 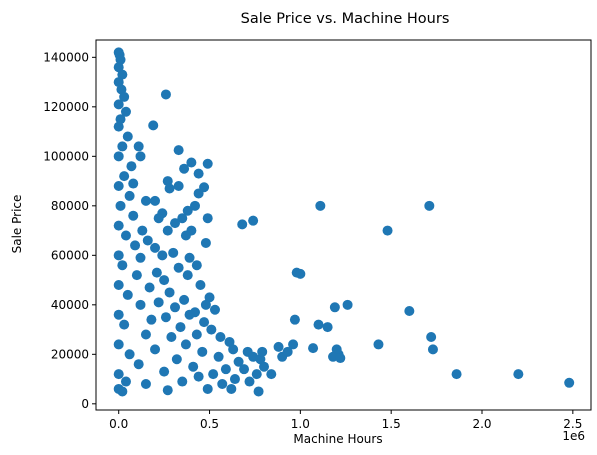 I want to click on x-tick-label: 1.0, so click(x=300, y=424).